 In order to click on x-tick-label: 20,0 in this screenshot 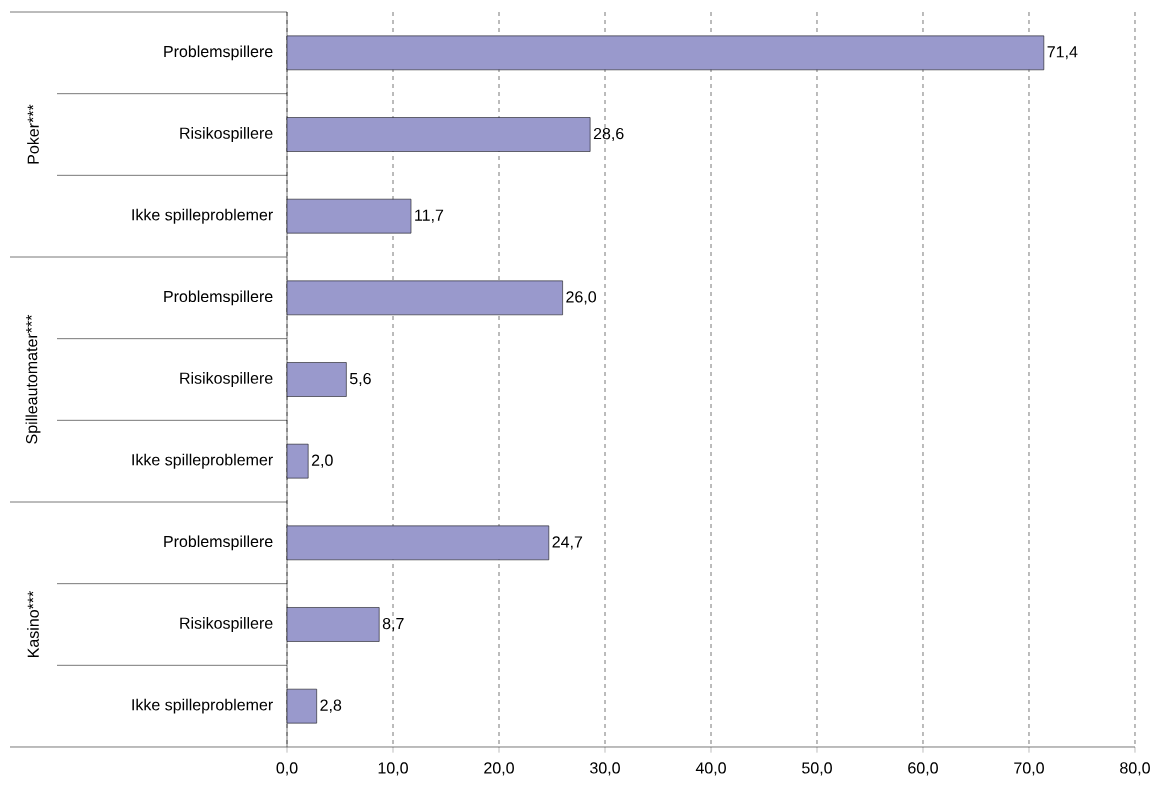, I will do `click(499, 769)`.